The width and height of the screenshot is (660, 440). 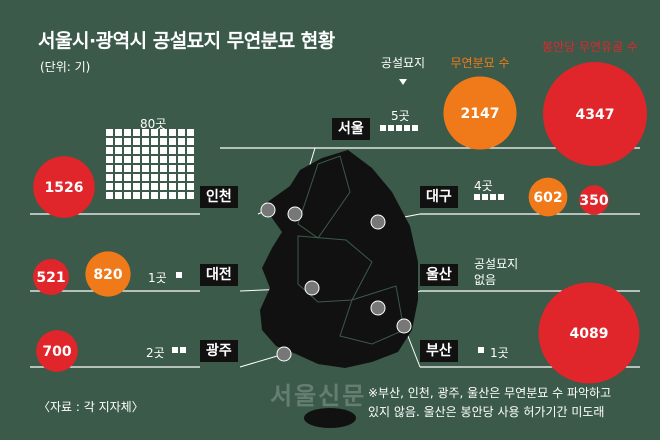 What do you see at coordinates (483, 186) in the screenshot?
I see `daegu-count-label: 4곳` at bounding box center [483, 186].